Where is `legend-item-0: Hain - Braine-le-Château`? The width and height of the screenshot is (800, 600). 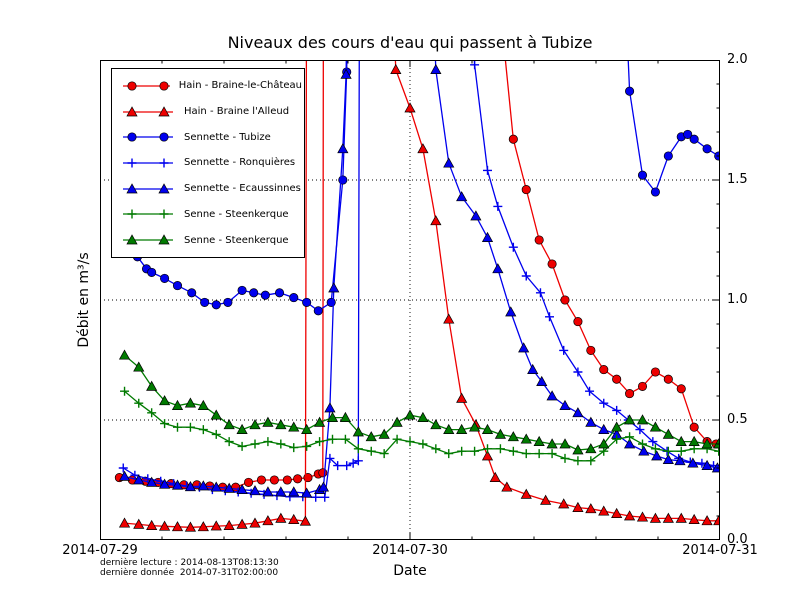 legend-item-0: Hain - Braine-le-Château is located at coordinates (211, 86).